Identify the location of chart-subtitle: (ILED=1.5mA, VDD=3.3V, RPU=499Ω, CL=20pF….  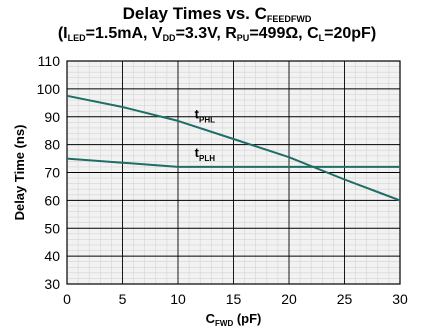
(217, 34).